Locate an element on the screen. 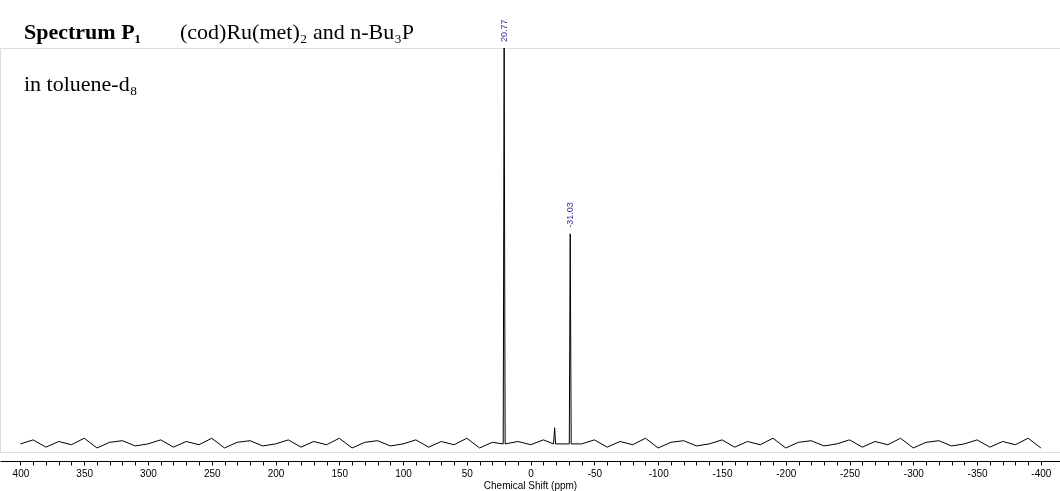  x-tick-label: 350 is located at coordinates (85, 473).